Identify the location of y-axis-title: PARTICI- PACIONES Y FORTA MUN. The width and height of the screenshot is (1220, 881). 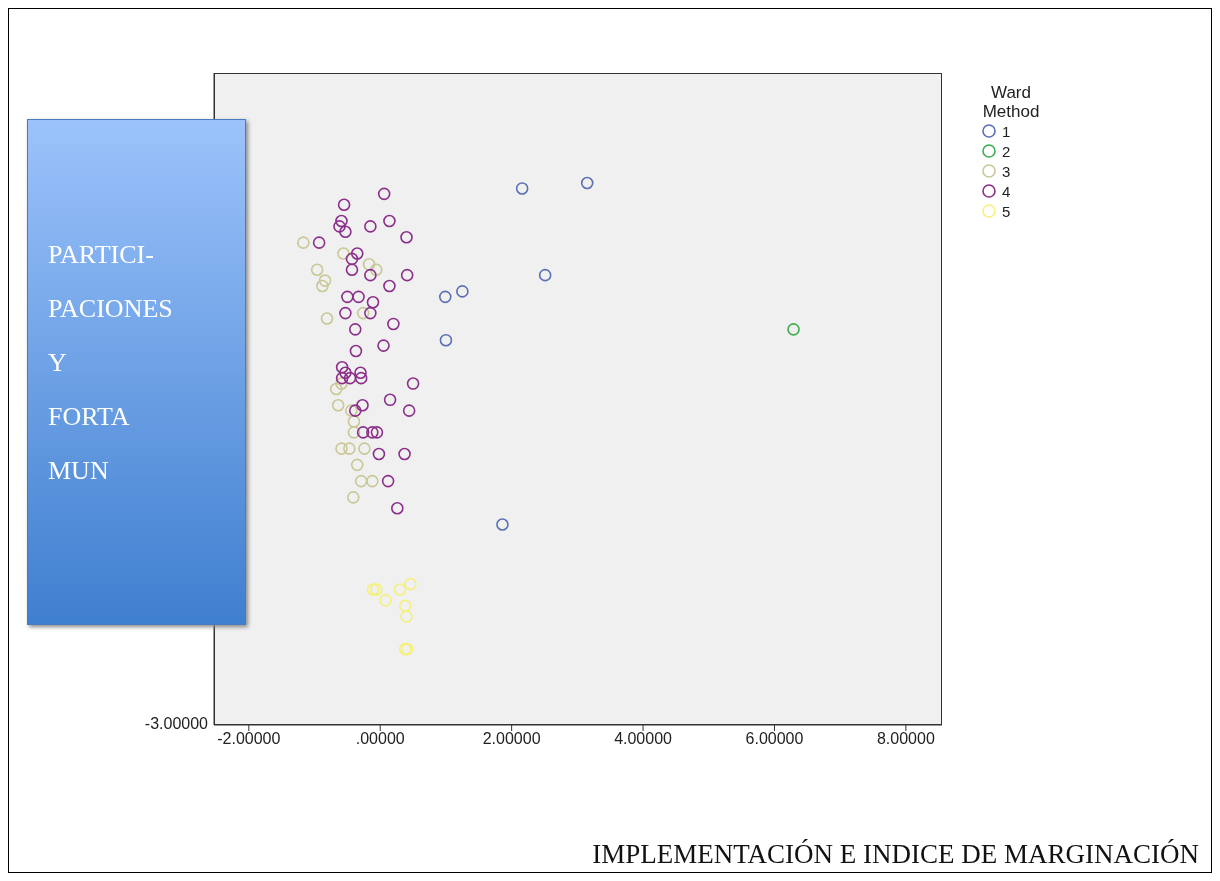
(111, 363).